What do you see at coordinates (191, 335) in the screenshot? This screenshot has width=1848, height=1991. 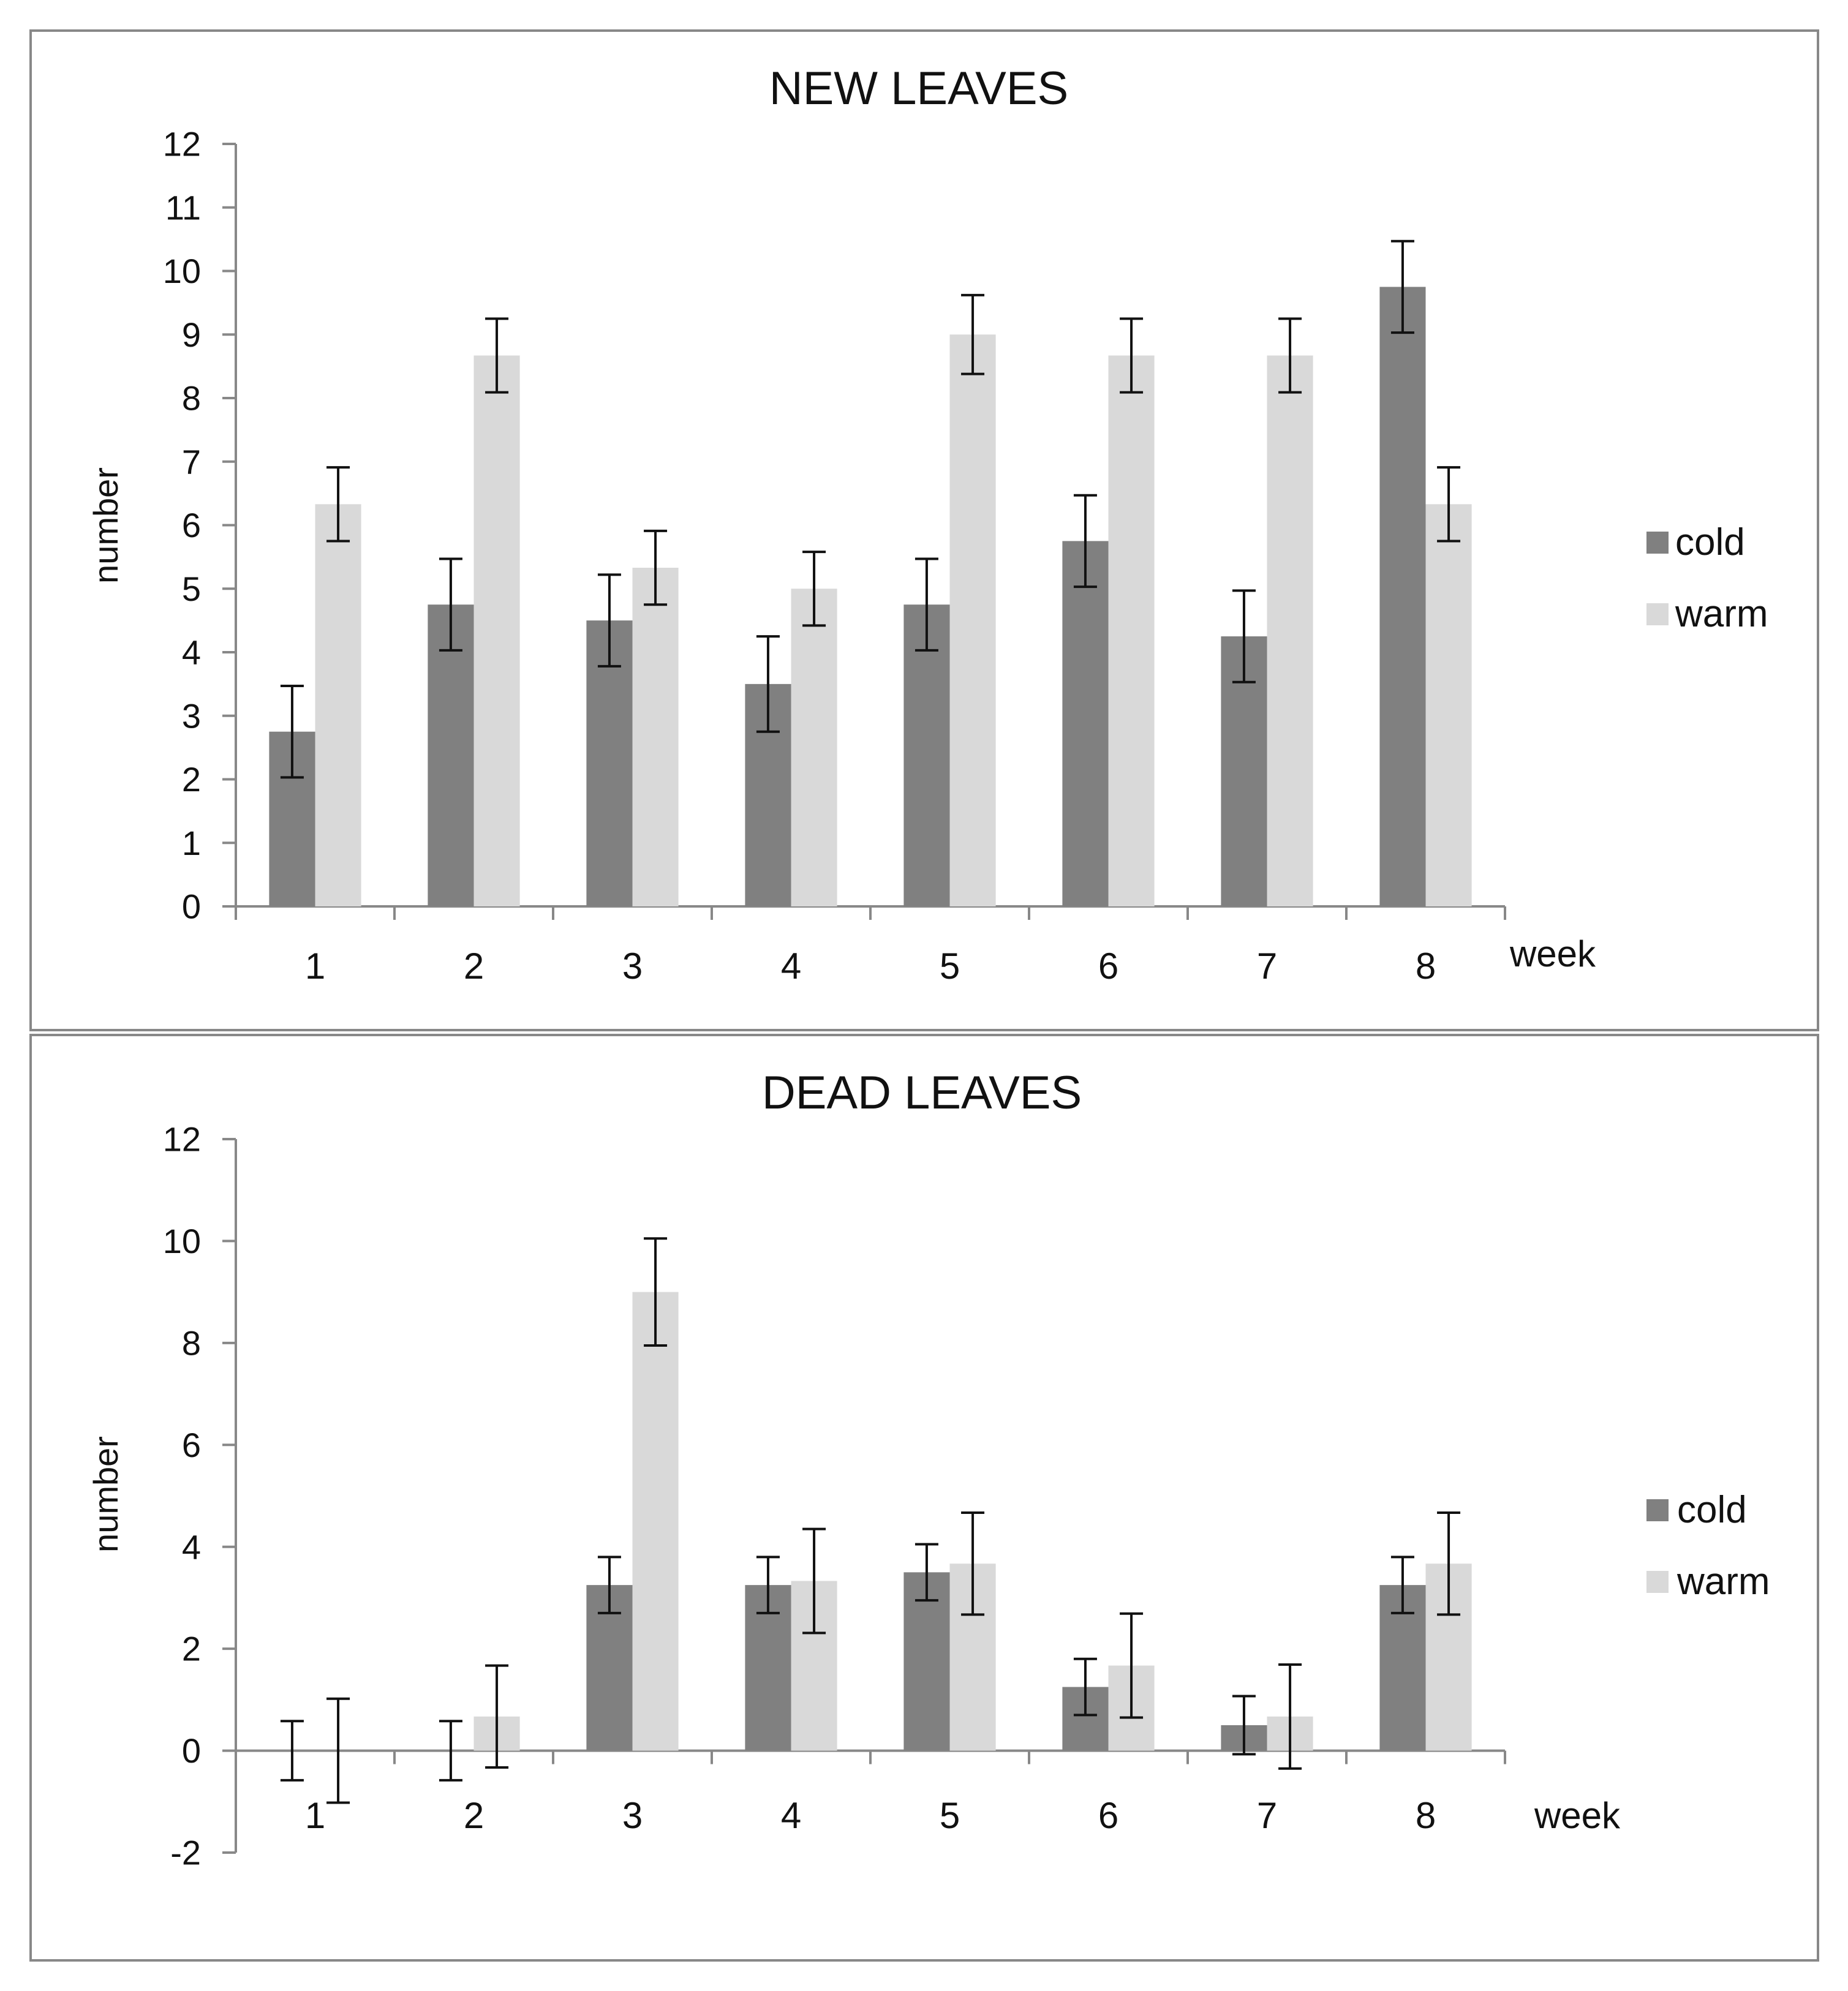 I see `y-tick-label: 9` at bounding box center [191, 335].